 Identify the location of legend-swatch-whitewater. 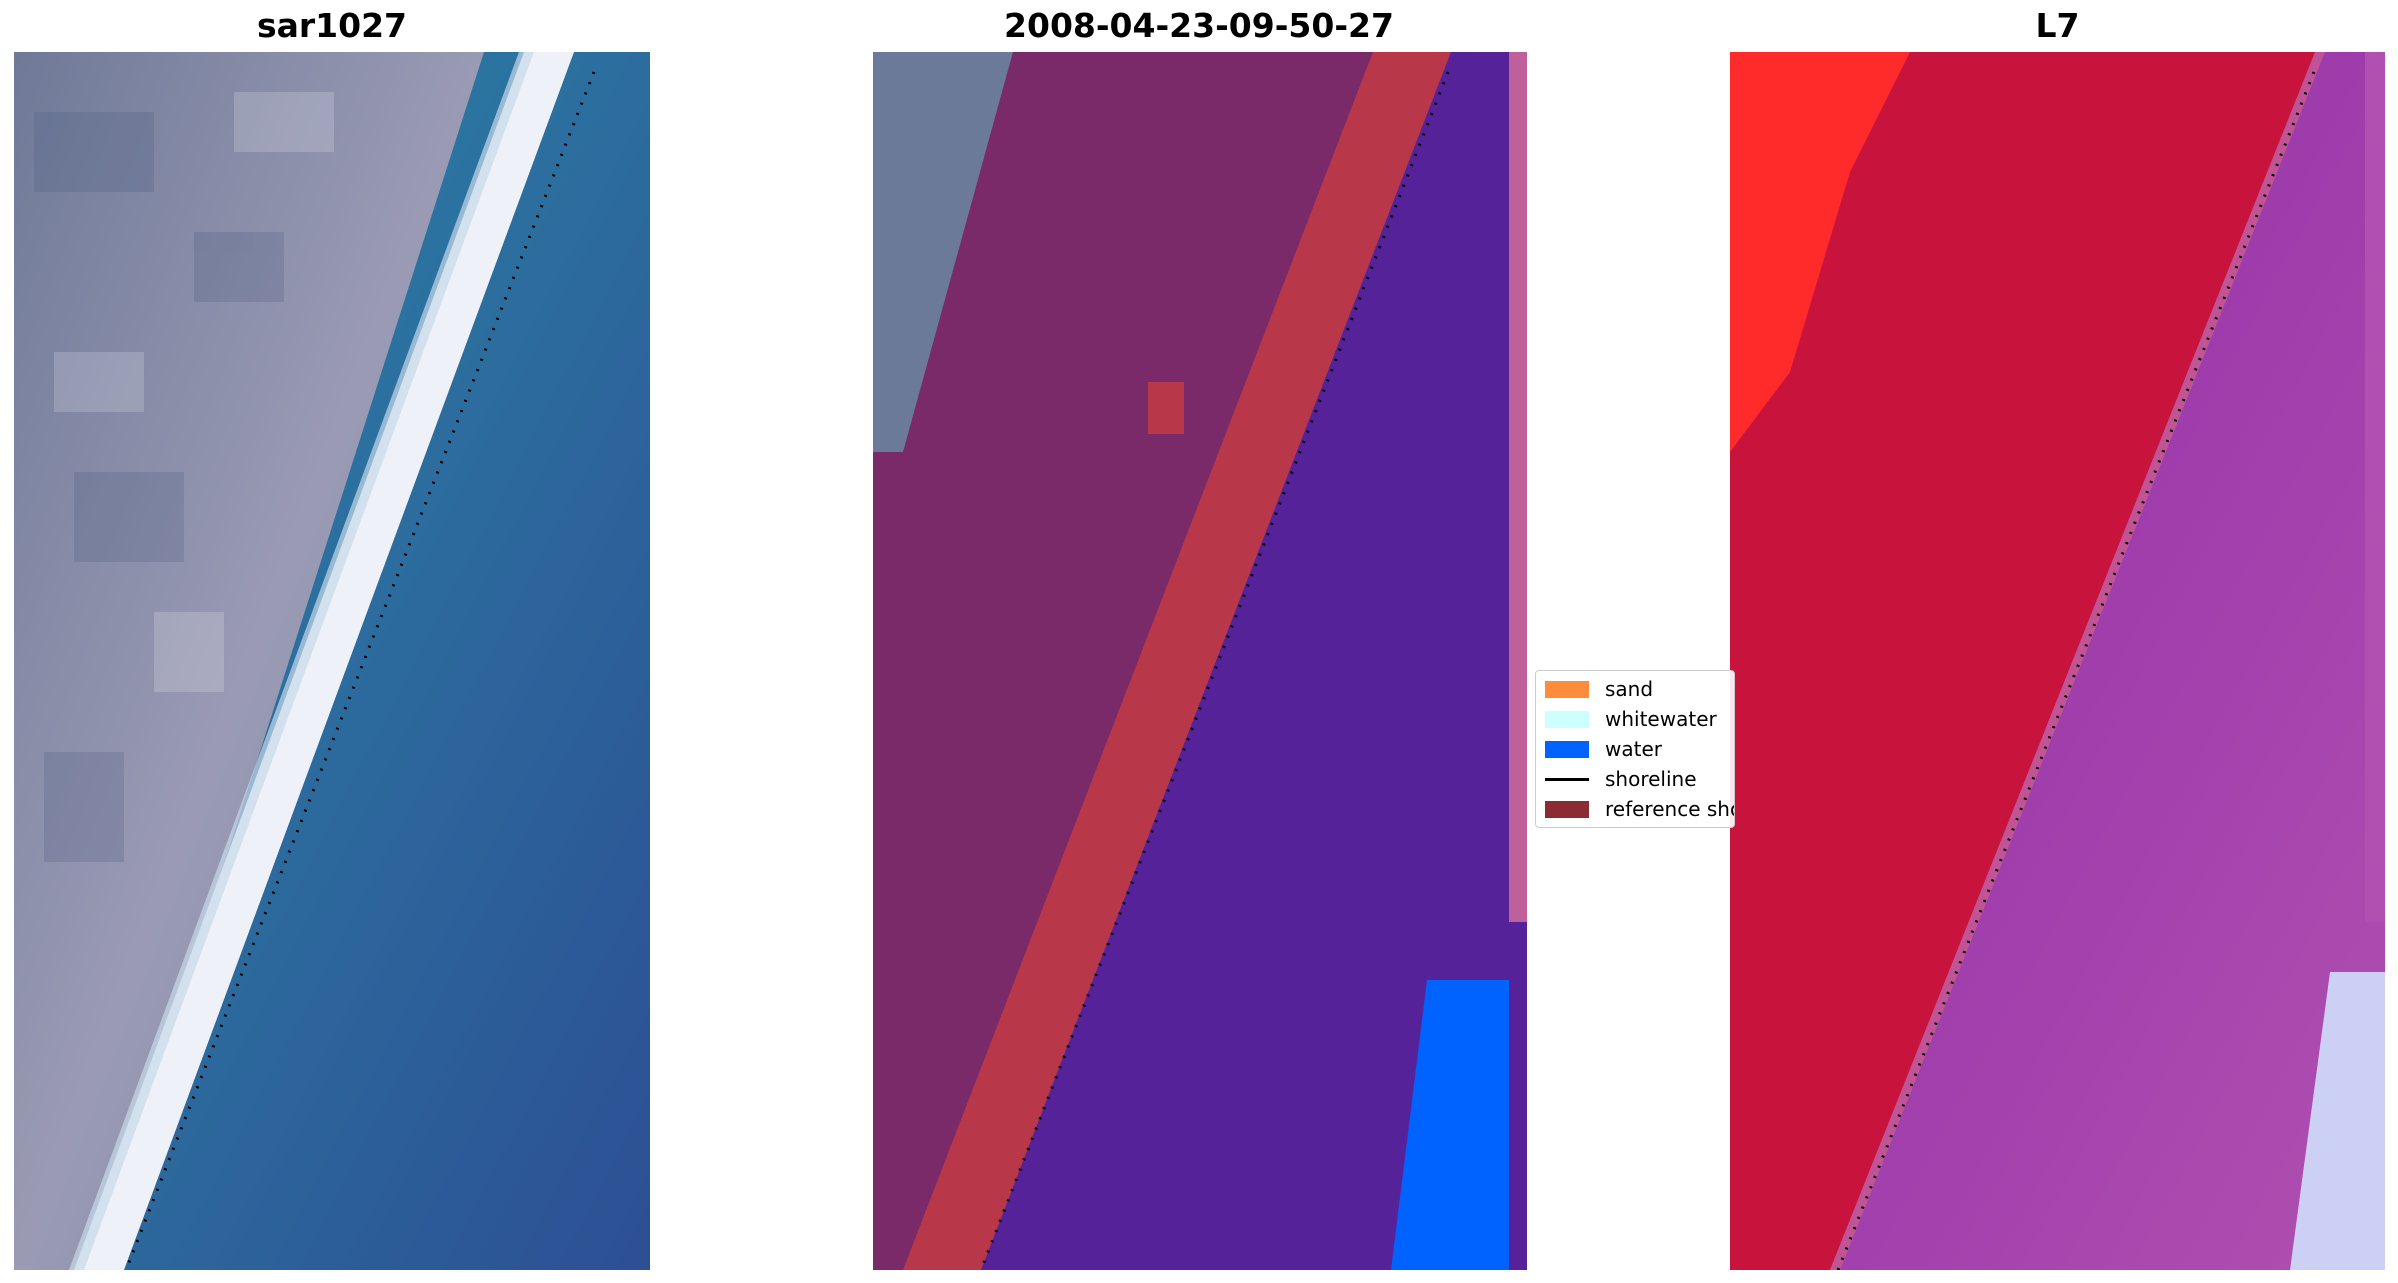
(1567, 719).